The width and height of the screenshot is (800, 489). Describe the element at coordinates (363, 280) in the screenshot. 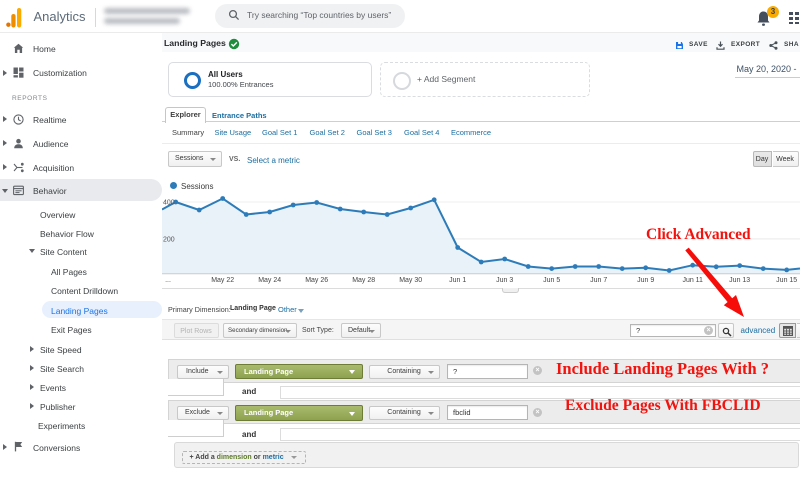

I see `svg-text: May 28` at that location.